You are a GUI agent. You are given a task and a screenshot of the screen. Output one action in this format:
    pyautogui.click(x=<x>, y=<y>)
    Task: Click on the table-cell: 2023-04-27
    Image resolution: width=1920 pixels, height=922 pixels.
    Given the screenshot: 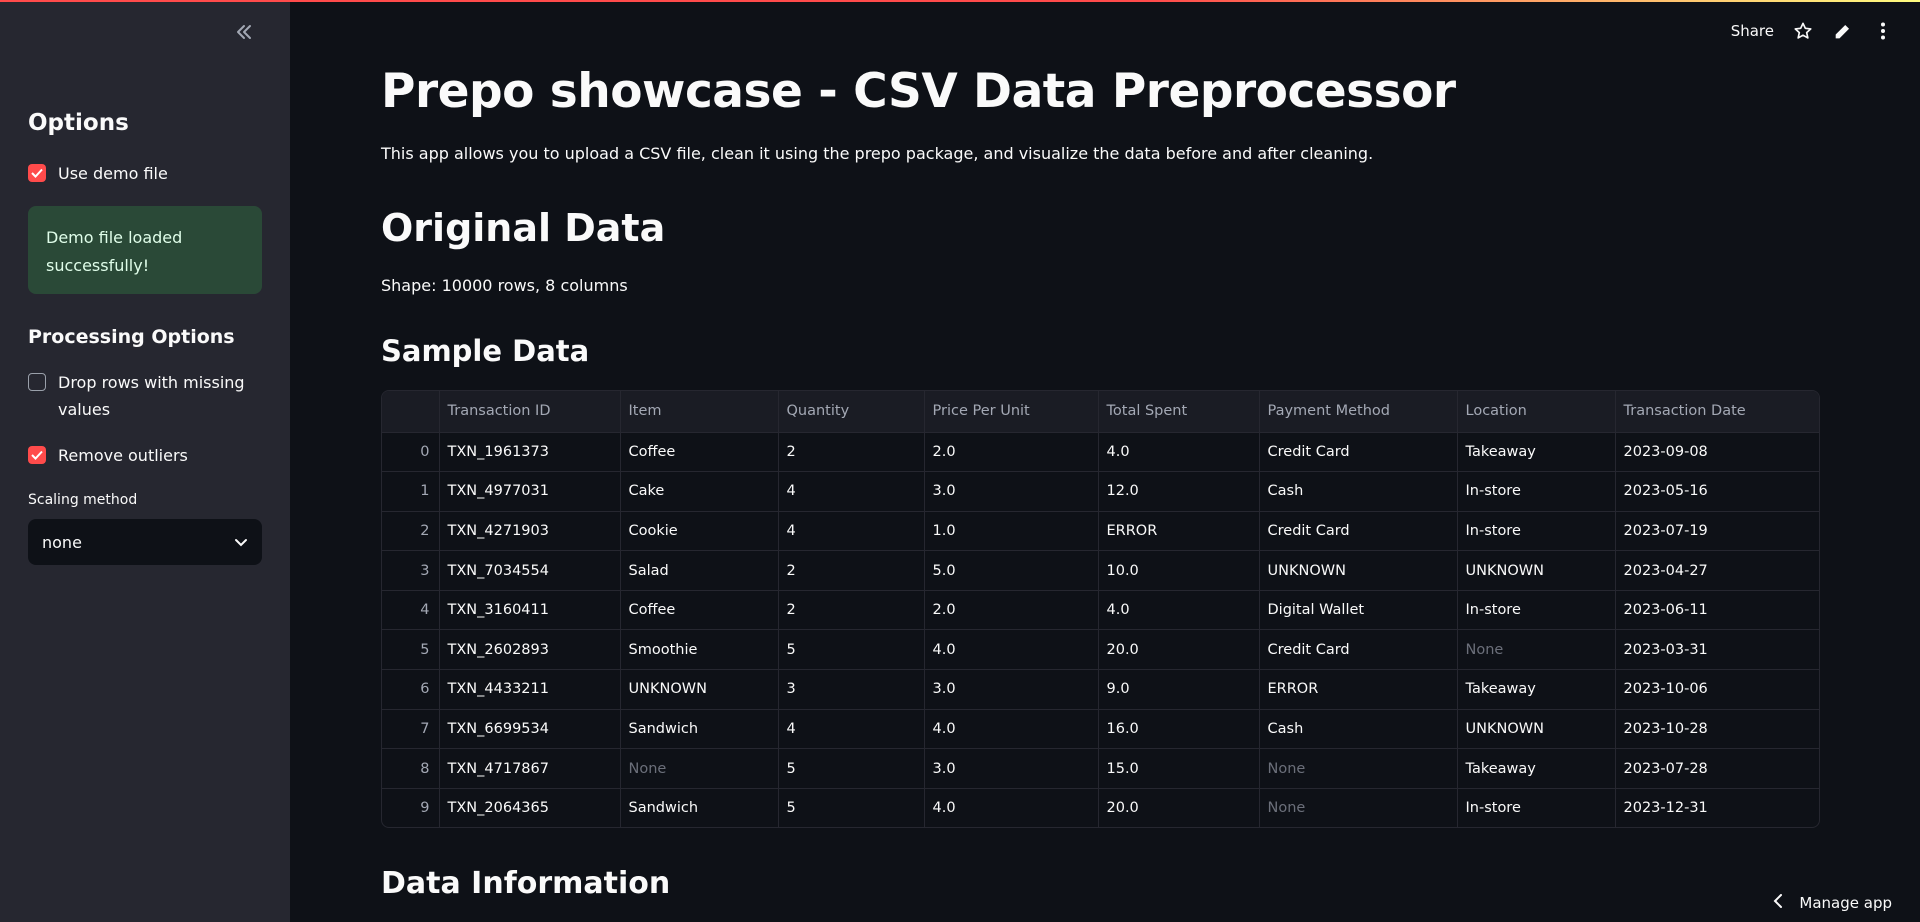 What is the action you would take?
    pyautogui.click(x=1717, y=570)
    